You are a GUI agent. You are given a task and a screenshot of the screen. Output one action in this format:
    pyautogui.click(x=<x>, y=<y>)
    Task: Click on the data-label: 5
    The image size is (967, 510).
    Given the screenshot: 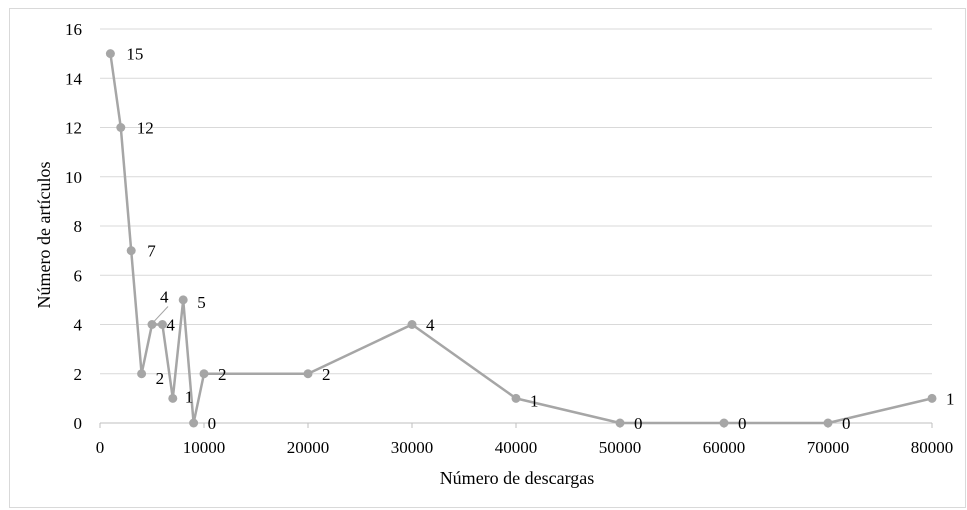 What is the action you would take?
    pyautogui.click(x=201, y=302)
    